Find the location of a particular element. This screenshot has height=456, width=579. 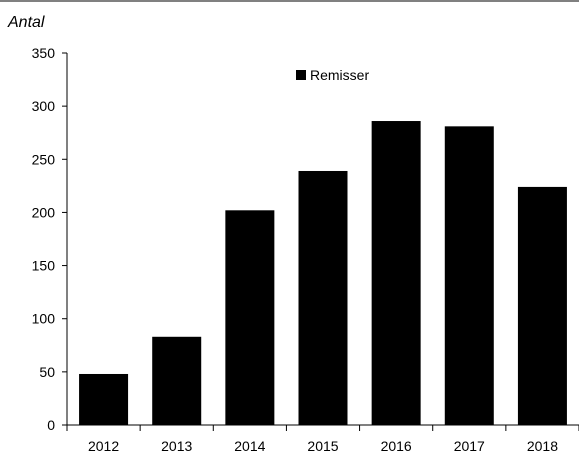

bar-2016 is located at coordinates (396, 273).